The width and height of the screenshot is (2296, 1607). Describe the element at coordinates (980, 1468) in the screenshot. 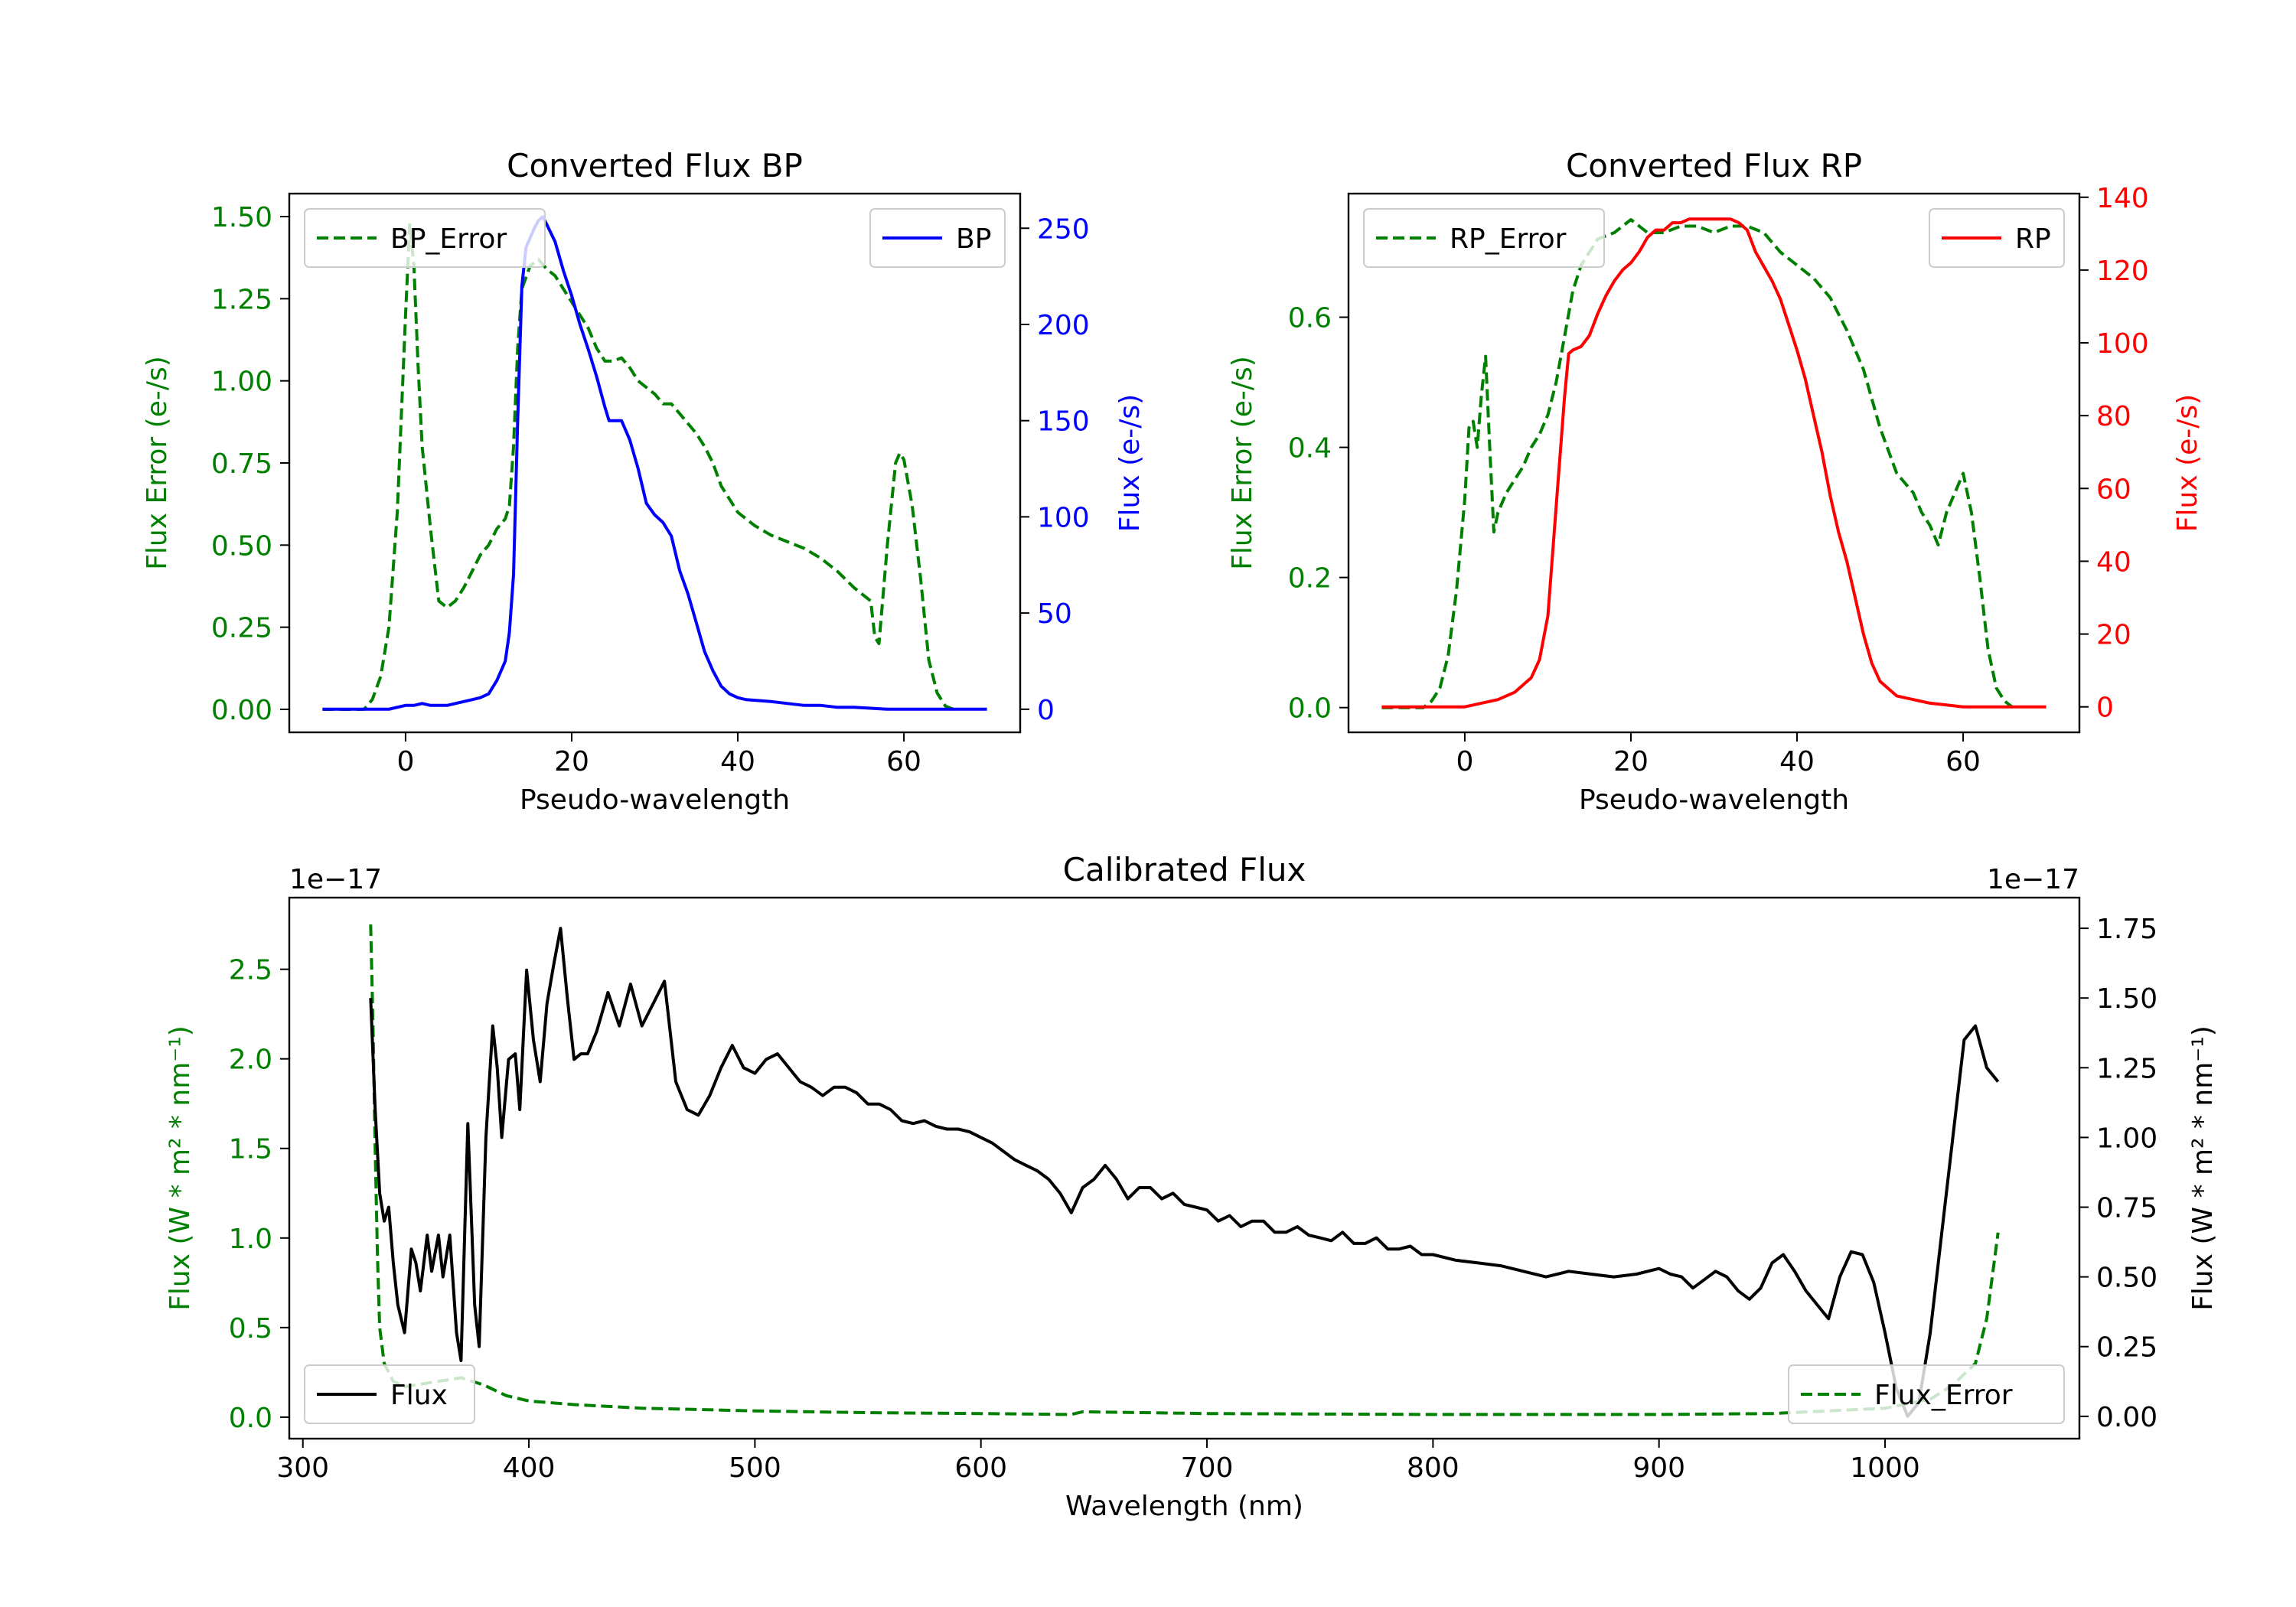

I see `x-tick-label: 600` at that location.